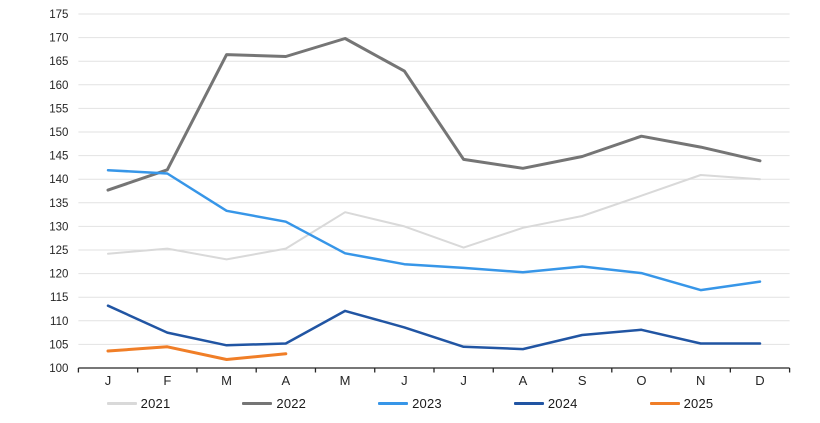  What do you see at coordinates (759, 380) in the screenshot?
I see `x-axis-tick-label: D` at bounding box center [759, 380].